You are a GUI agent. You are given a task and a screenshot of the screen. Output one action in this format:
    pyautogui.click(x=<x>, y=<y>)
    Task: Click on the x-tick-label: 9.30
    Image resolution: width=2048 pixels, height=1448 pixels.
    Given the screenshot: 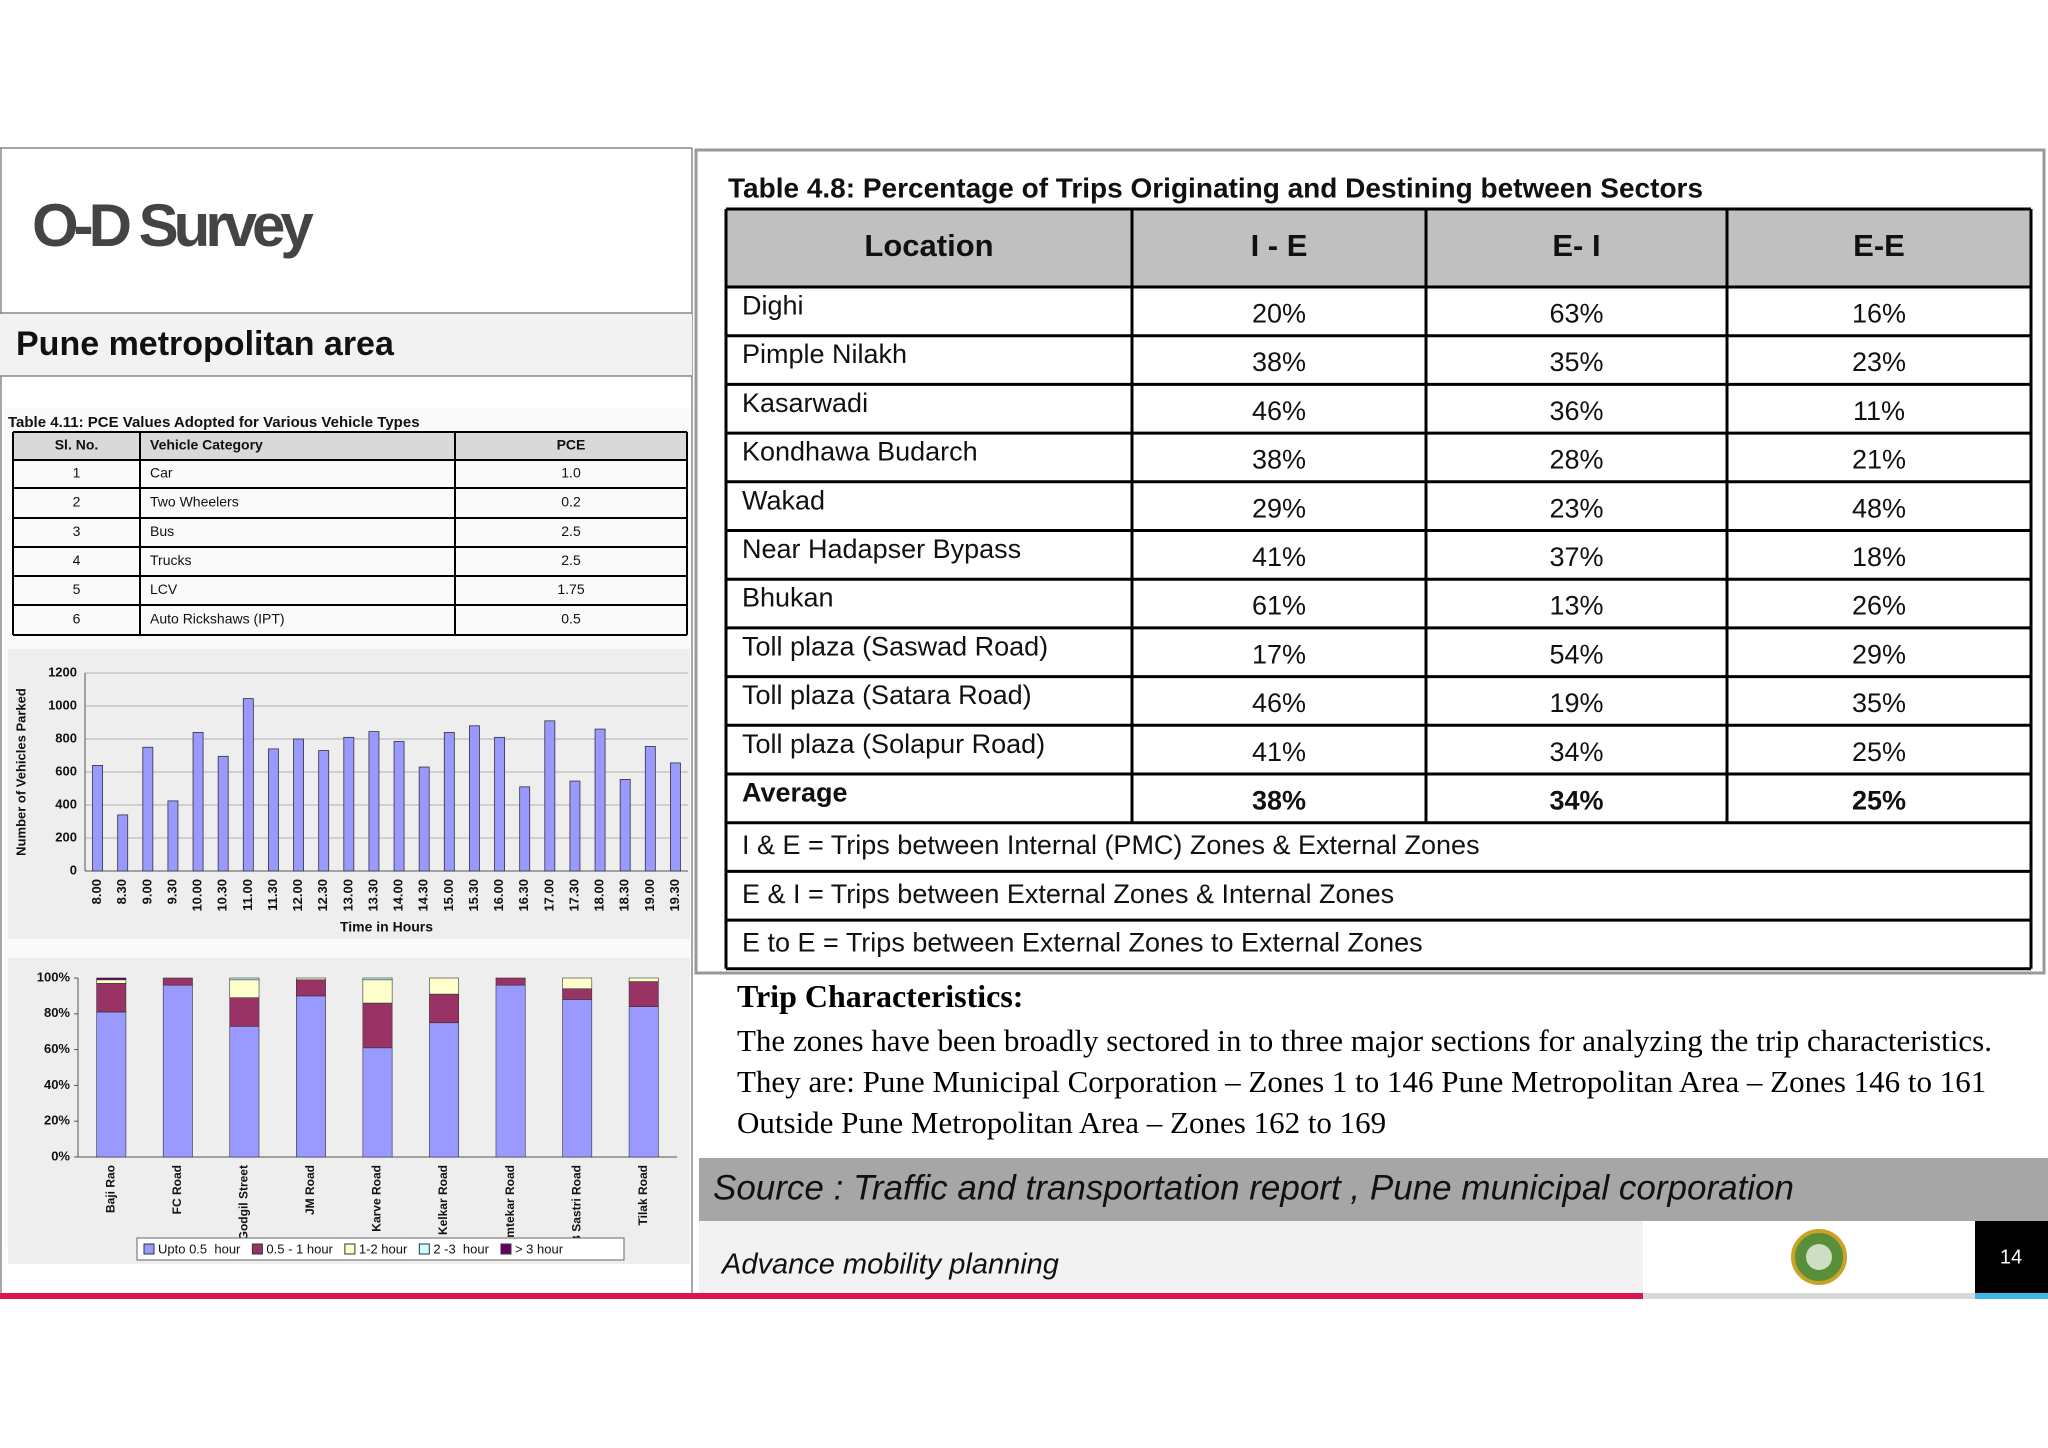 What is the action you would take?
    pyautogui.click(x=171, y=891)
    